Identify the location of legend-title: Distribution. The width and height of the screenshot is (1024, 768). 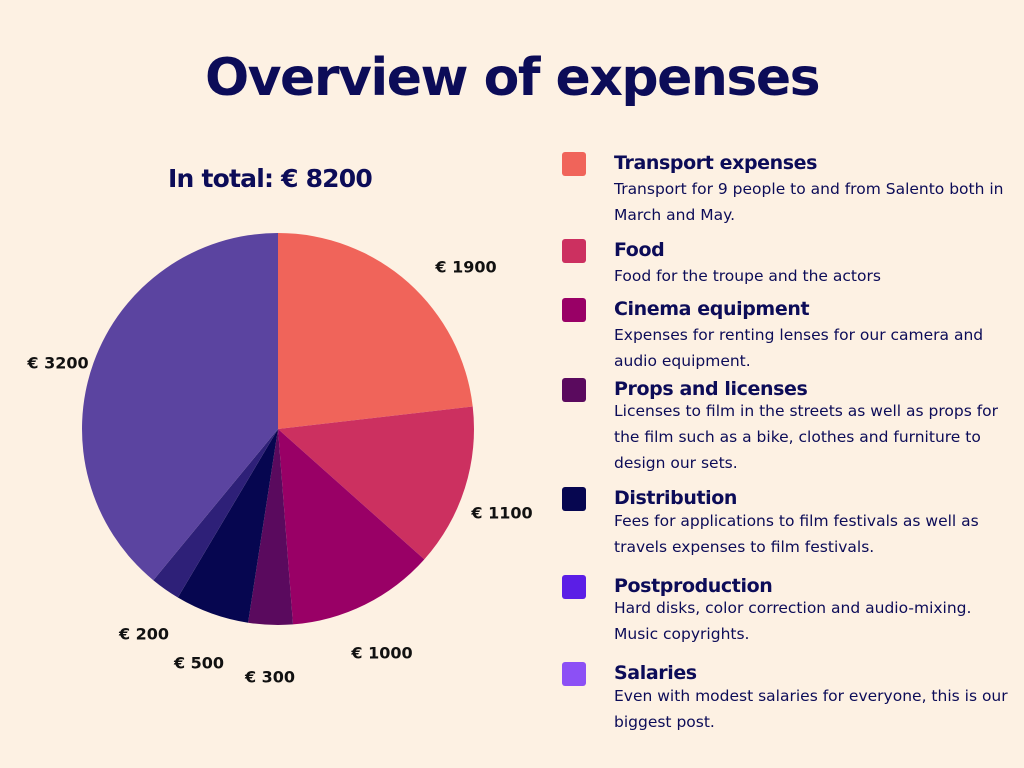
(676, 498).